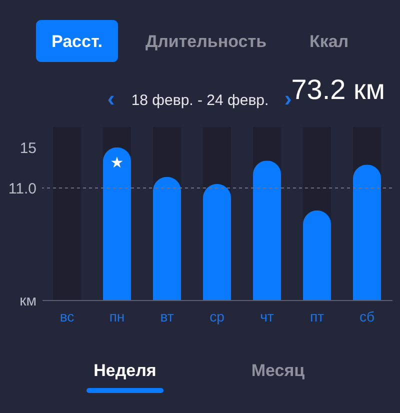  What do you see at coordinates (329, 41) in the screenshot?
I see `text: Ккал` at bounding box center [329, 41].